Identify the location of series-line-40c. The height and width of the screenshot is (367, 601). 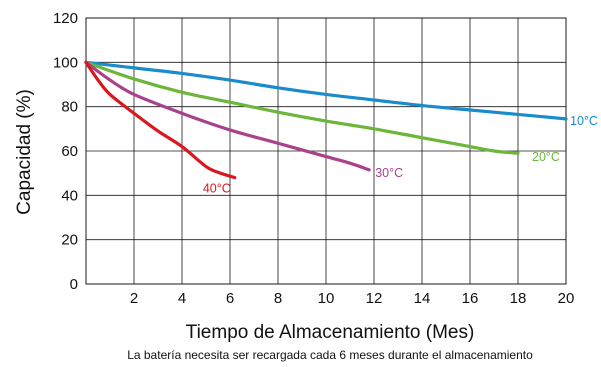
(160, 120).